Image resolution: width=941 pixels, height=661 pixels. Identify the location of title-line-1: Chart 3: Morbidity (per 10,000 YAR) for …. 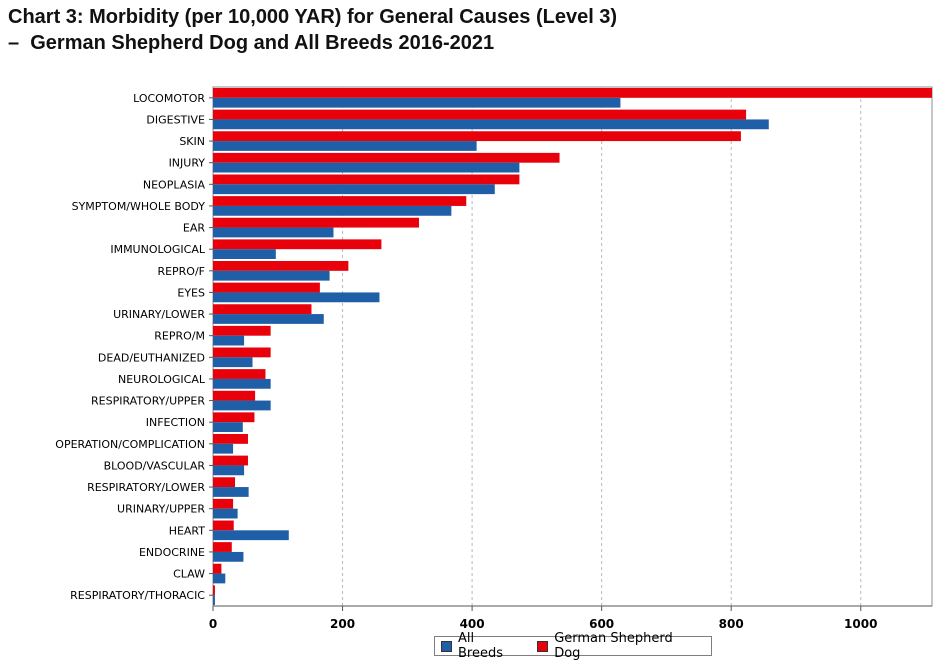
(313, 17).